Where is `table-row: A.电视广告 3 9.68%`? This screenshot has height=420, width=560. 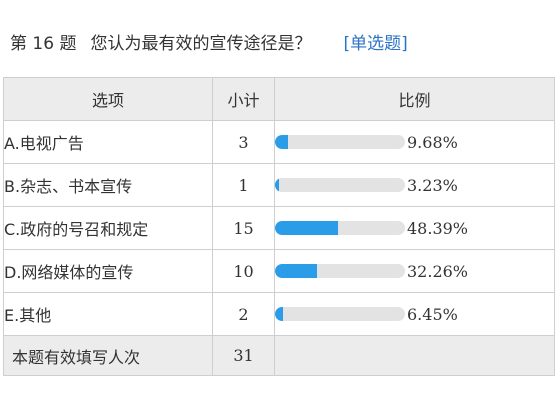 table-row: A.电视广告 3 9.68% is located at coordinates (279, 142).